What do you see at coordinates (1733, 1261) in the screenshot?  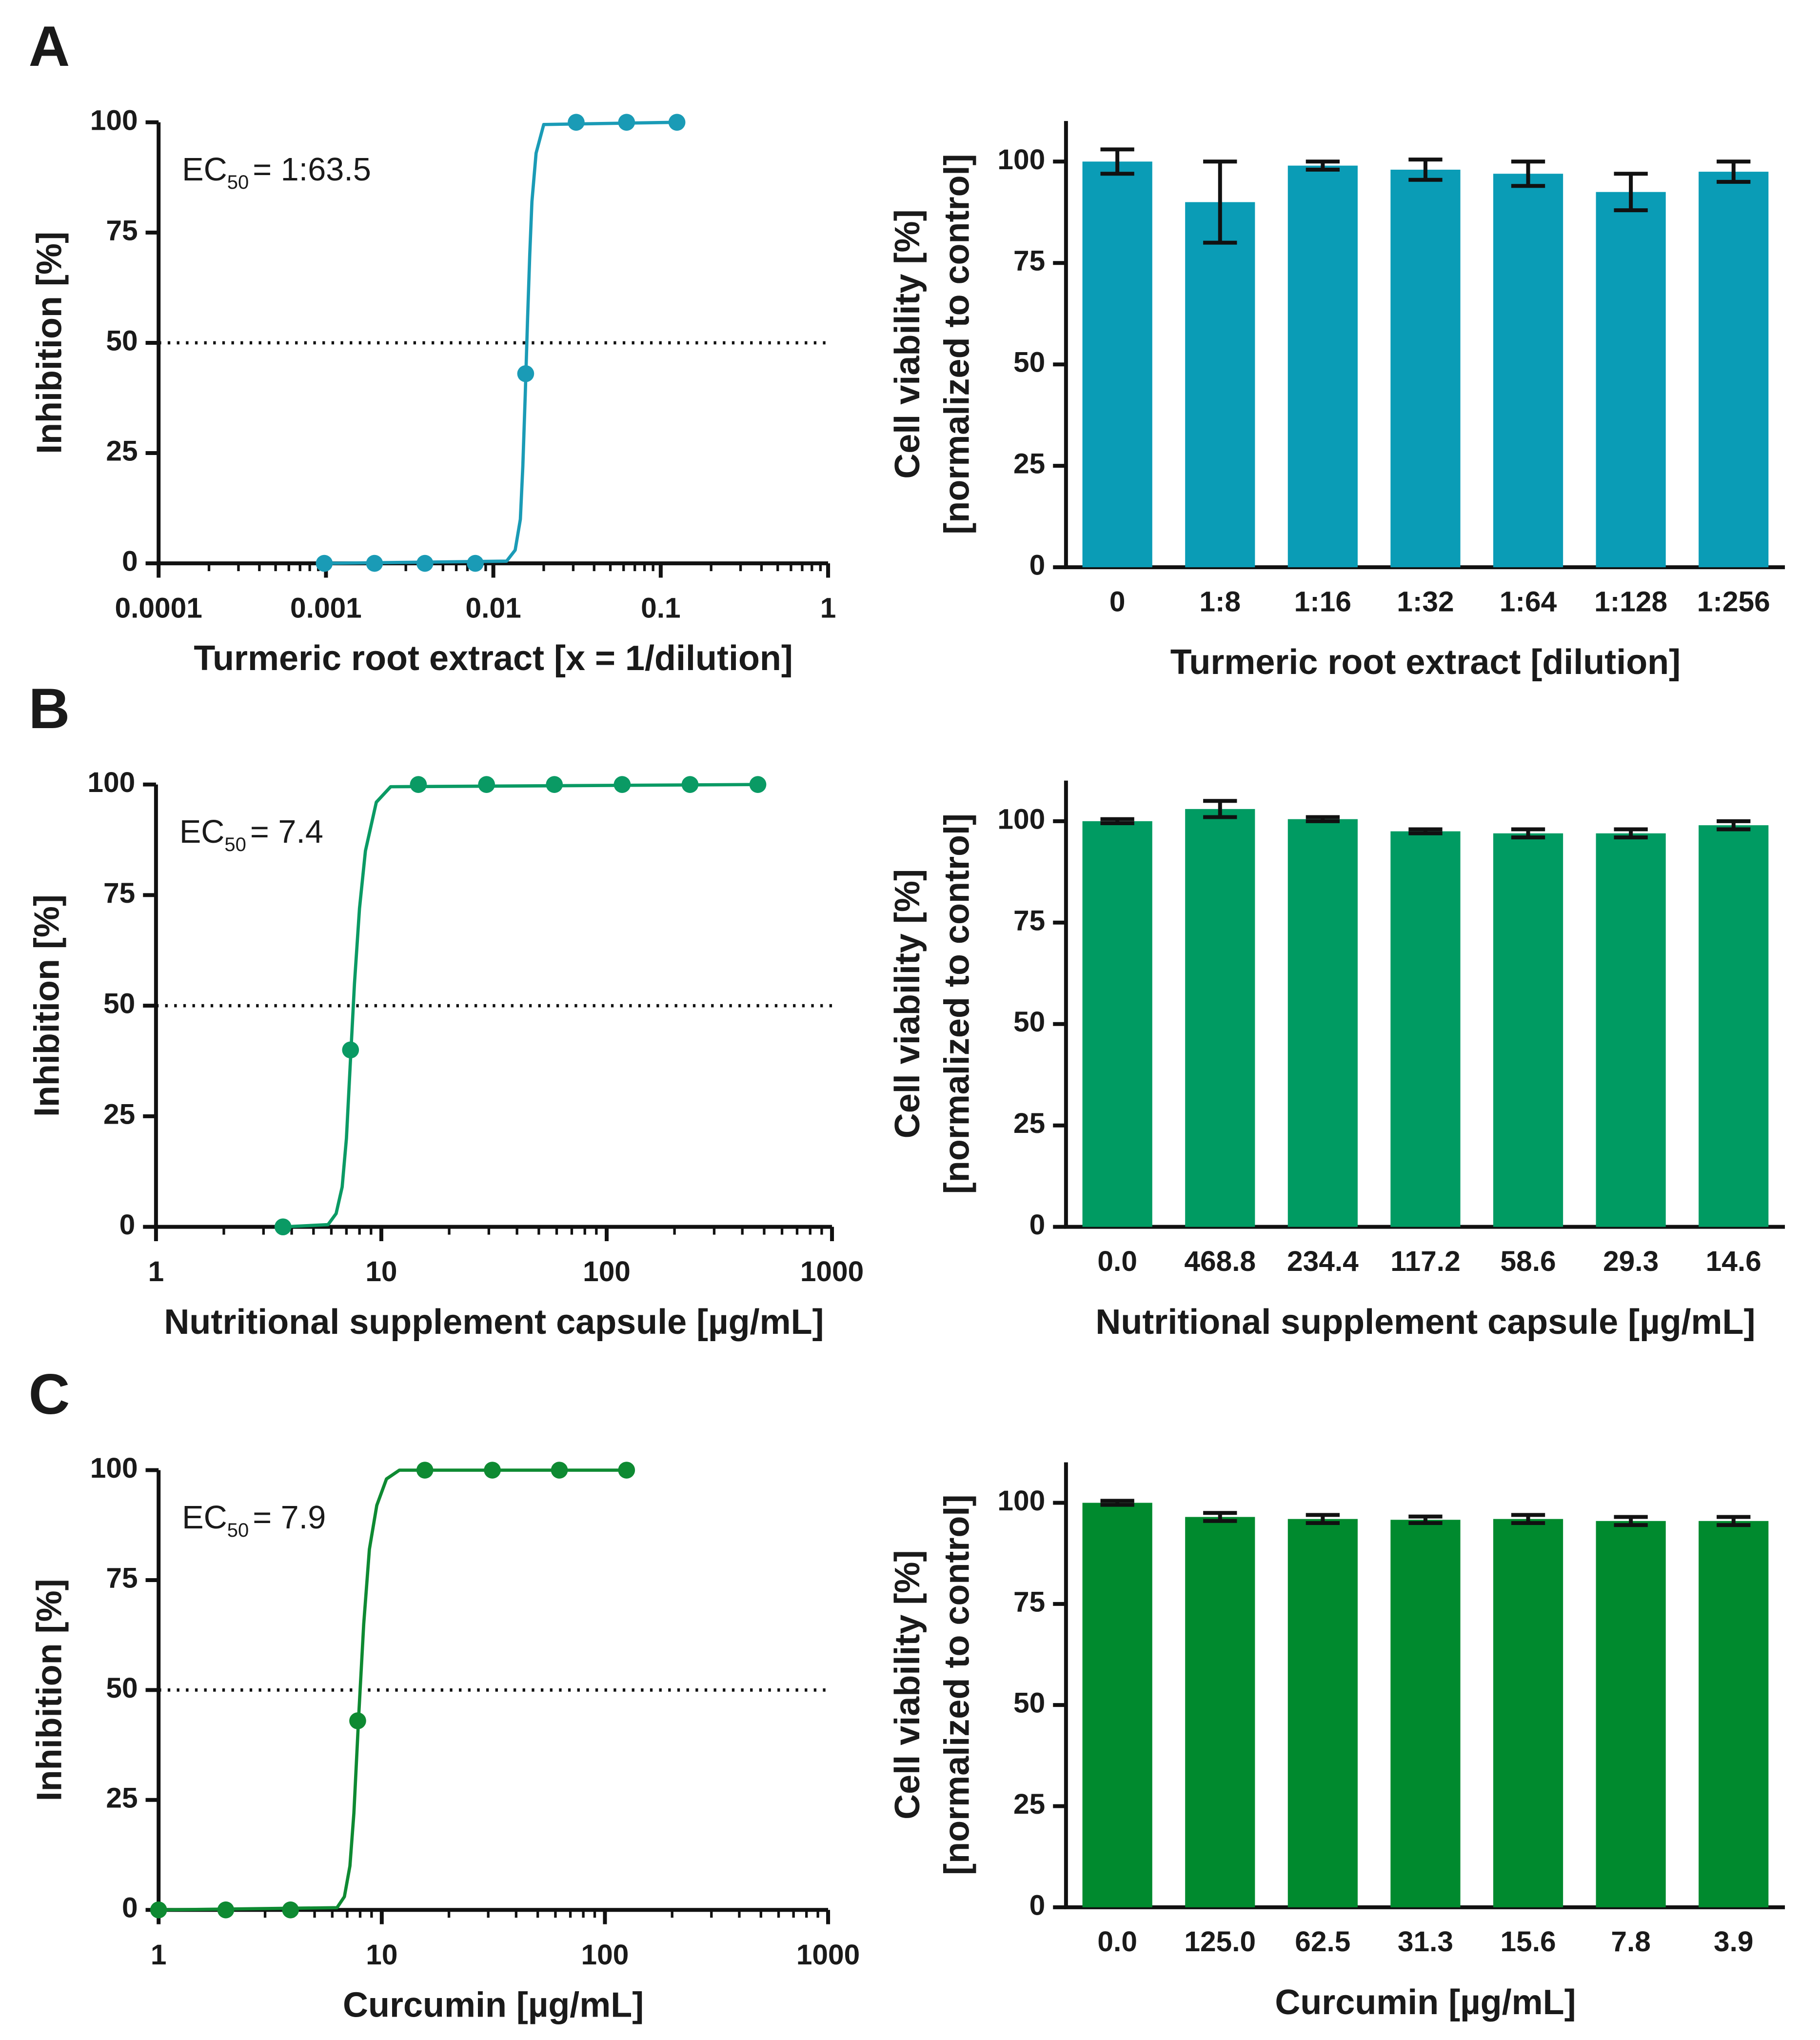 I see `x-tick-label: 14.6` at bounding box center [1733, 1261].